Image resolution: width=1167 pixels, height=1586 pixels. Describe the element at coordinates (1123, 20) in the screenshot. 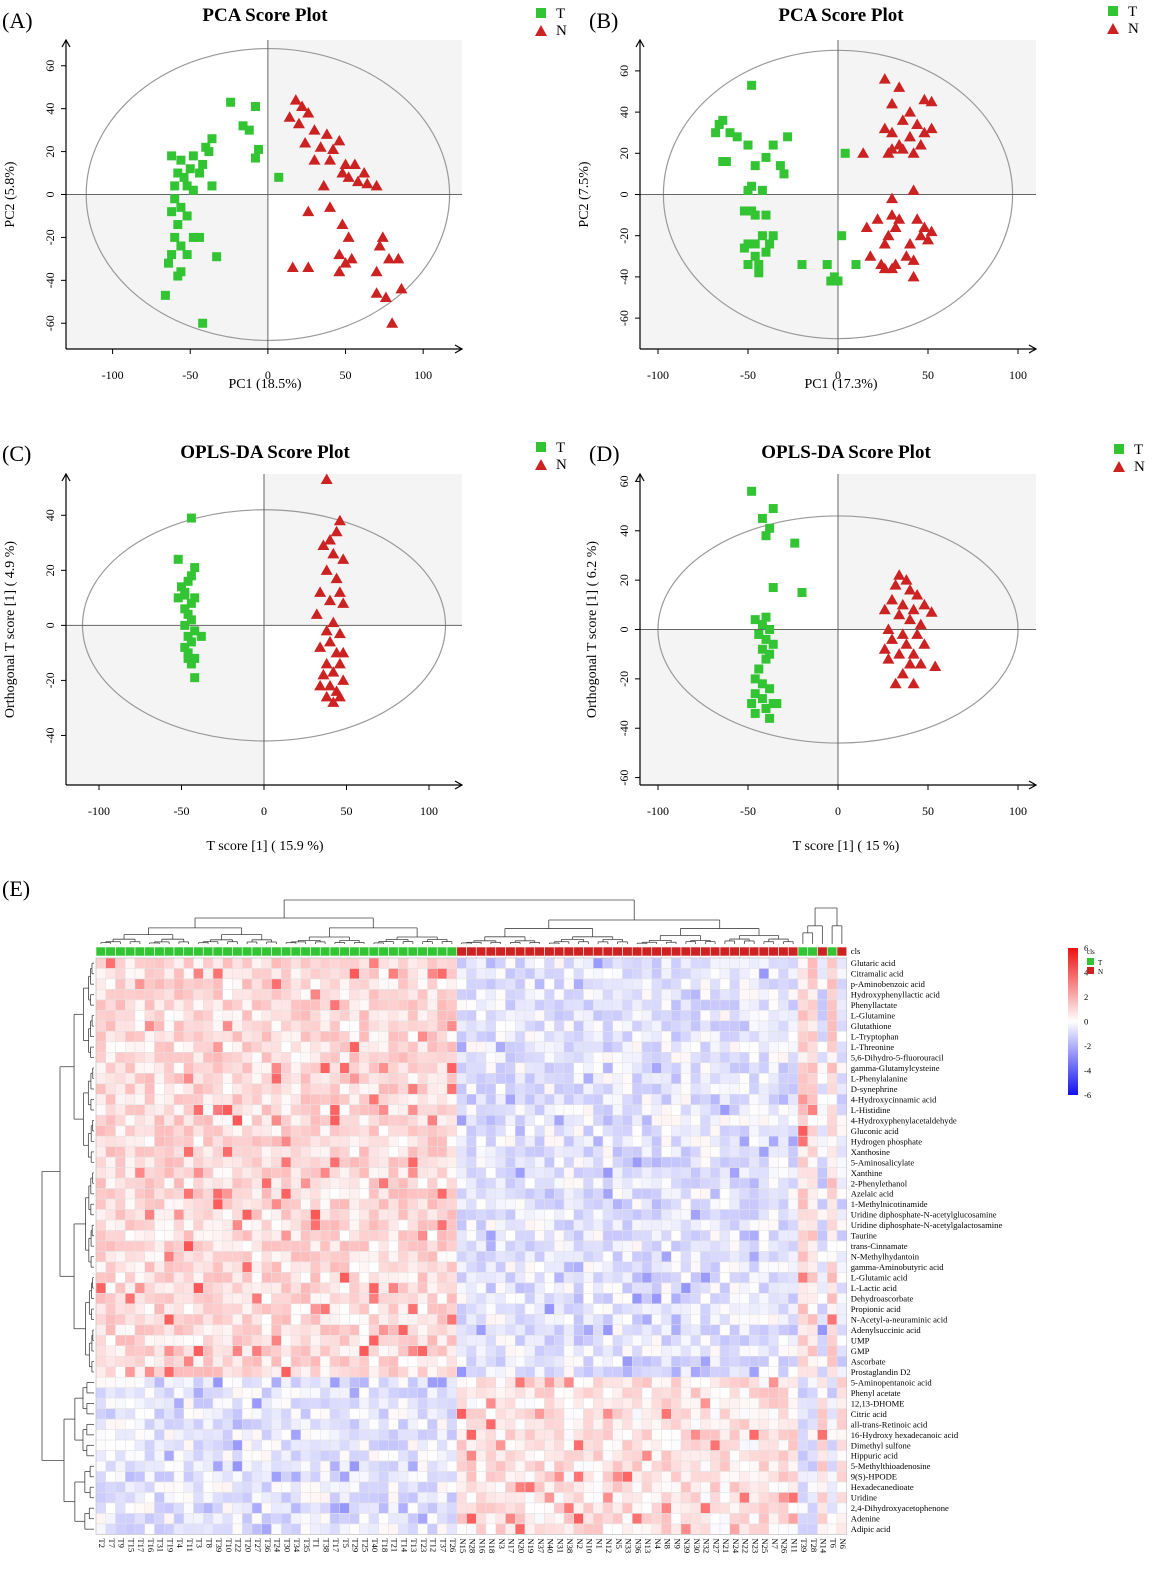

I see `legend: TN` at that location.